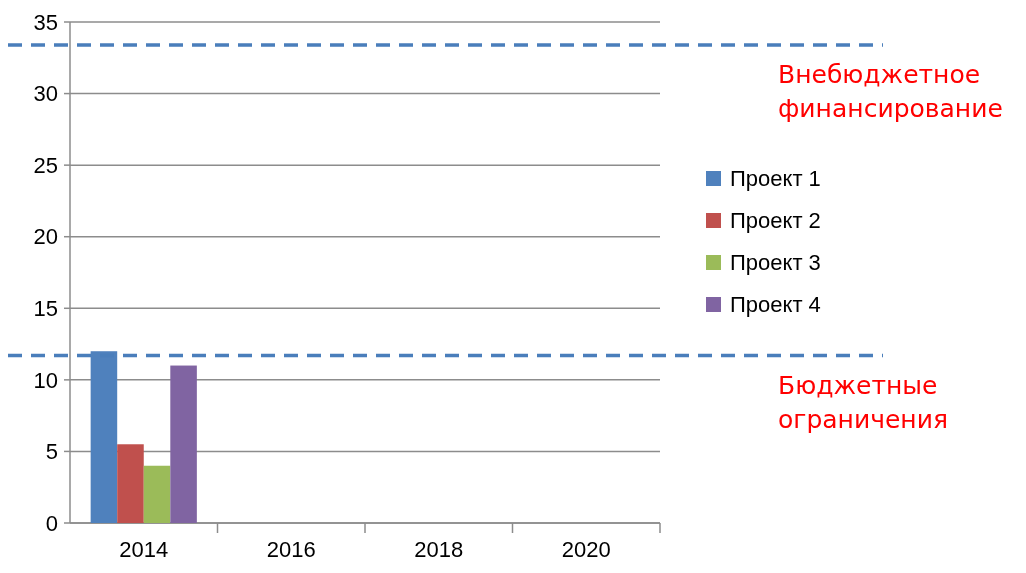  I want to click on y-tick-label: 30, so click(45, 94).